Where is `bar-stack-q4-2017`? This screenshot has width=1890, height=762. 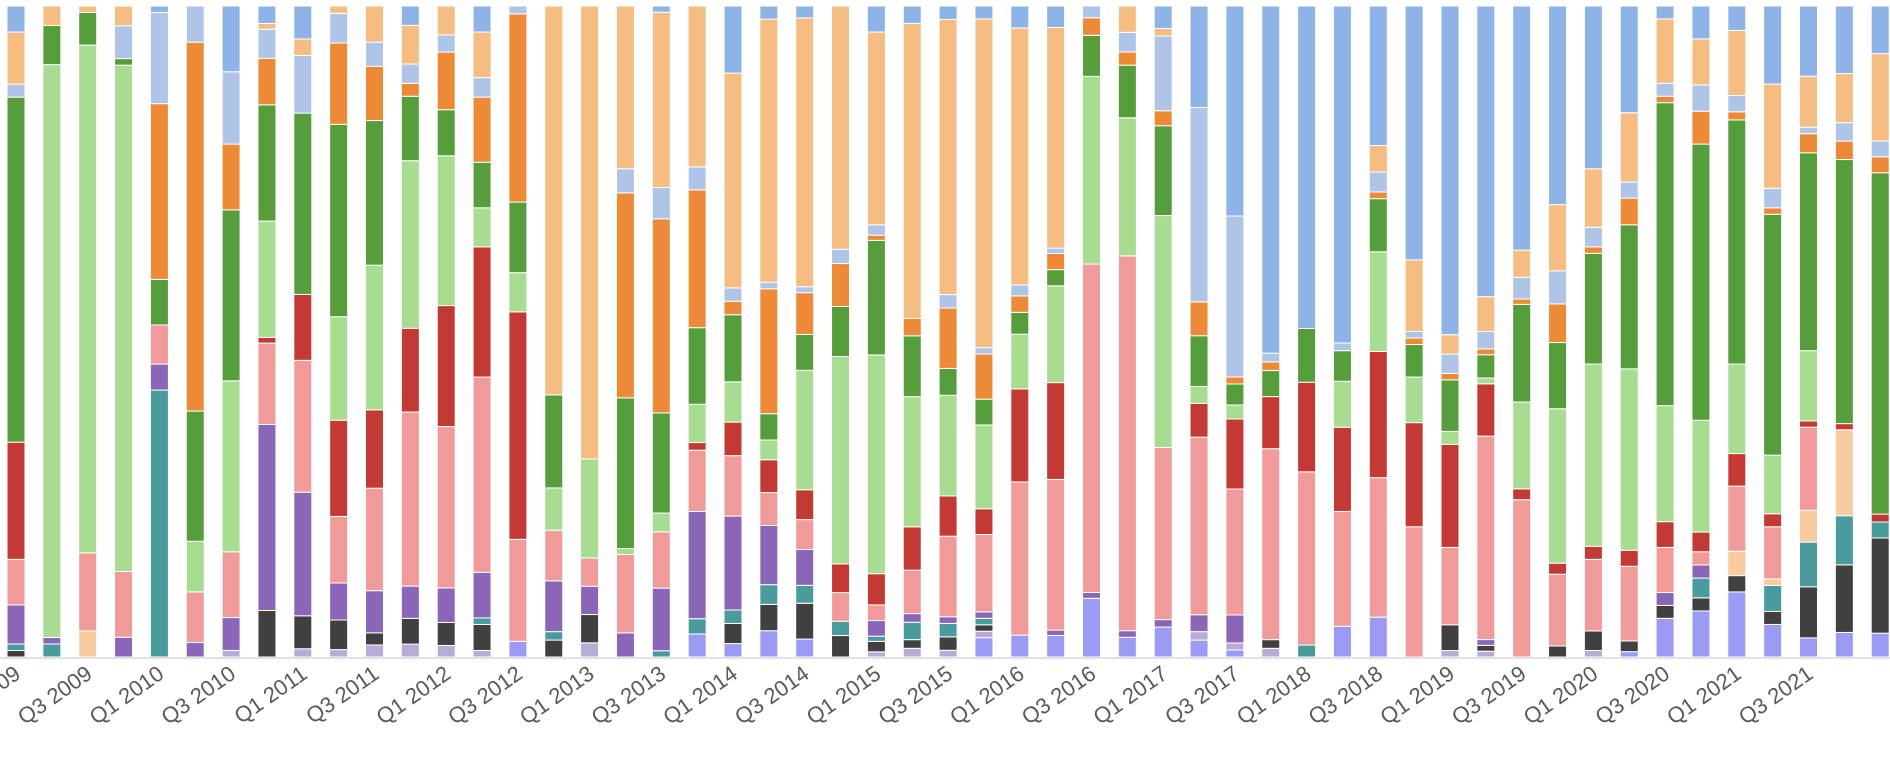 bar-stack-q4-2017 is located at coordinates (1271, 331).